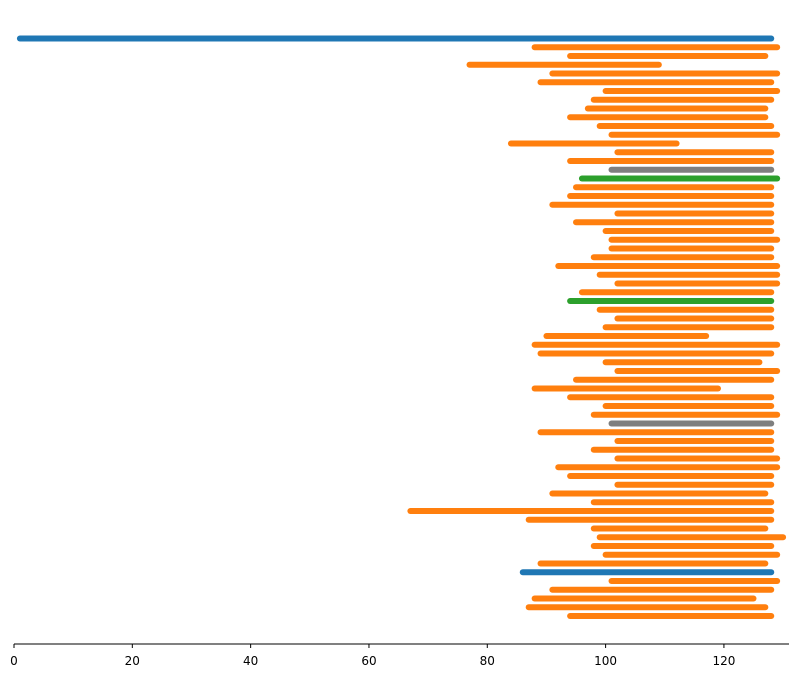 Image resolution: width=799 pixels, height=678 pixels. I want to click on x-tick-label-0: 0, so click(14, 661).